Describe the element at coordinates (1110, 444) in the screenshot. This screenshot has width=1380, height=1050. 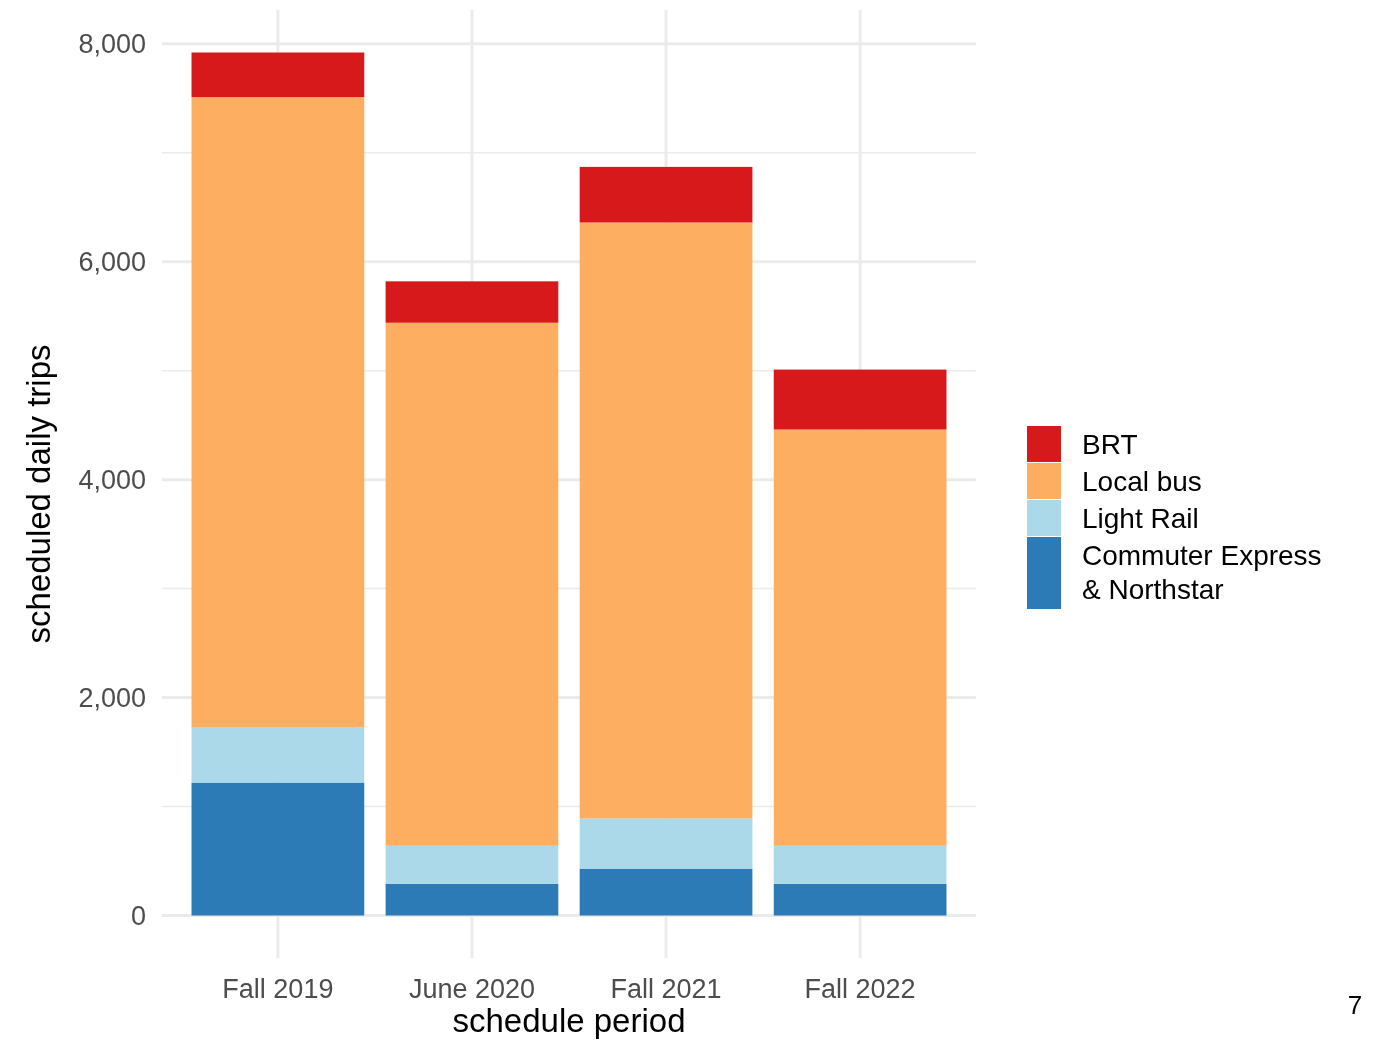
I see `legend-label: BRT` at that location.